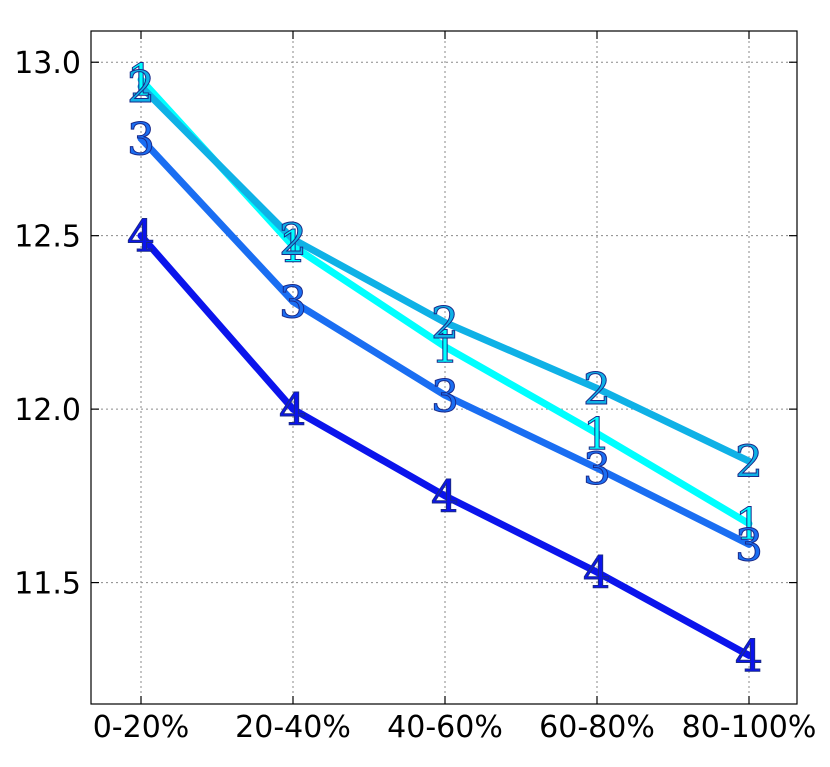 The height and width of the screenshot is (767, 830). What do you see at coordinates (141, 727) in the screenshot?
I see `x-tick-label: 0-20%` at bounding box center [141, 727].